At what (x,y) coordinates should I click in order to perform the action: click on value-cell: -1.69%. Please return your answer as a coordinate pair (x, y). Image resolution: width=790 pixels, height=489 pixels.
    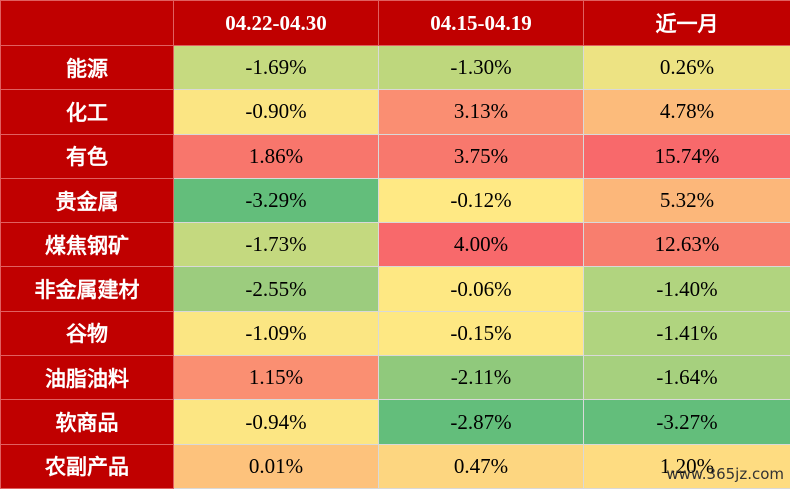
    Looking at the image, I should click on (276, 67).